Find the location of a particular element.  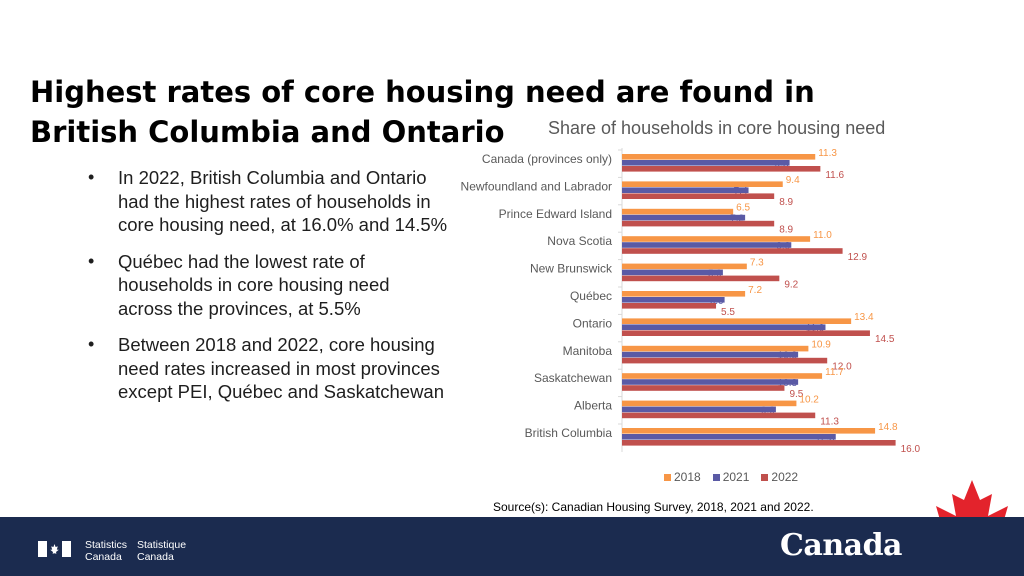

data-label-2018: 9.4 is located at coordinates (793, 180).